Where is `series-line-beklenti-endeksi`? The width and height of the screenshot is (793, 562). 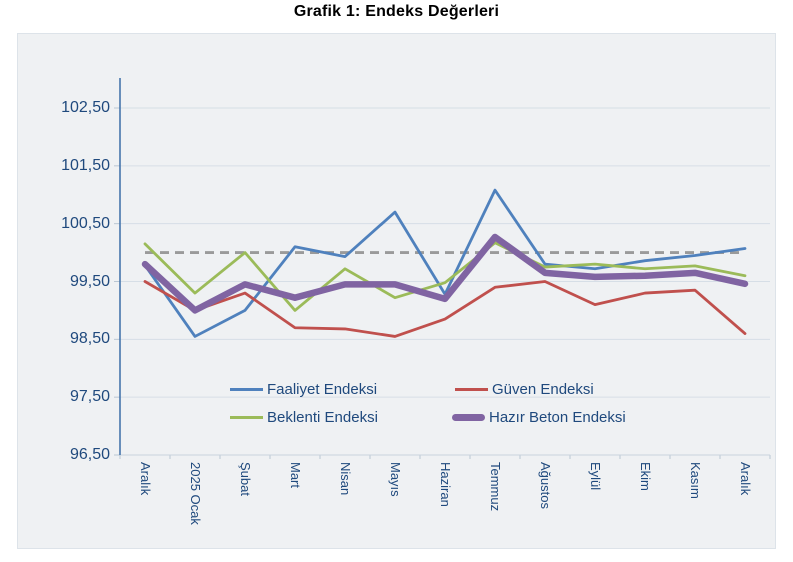
series-line-beklenti-endeksi is located at coordinates (445, 276).